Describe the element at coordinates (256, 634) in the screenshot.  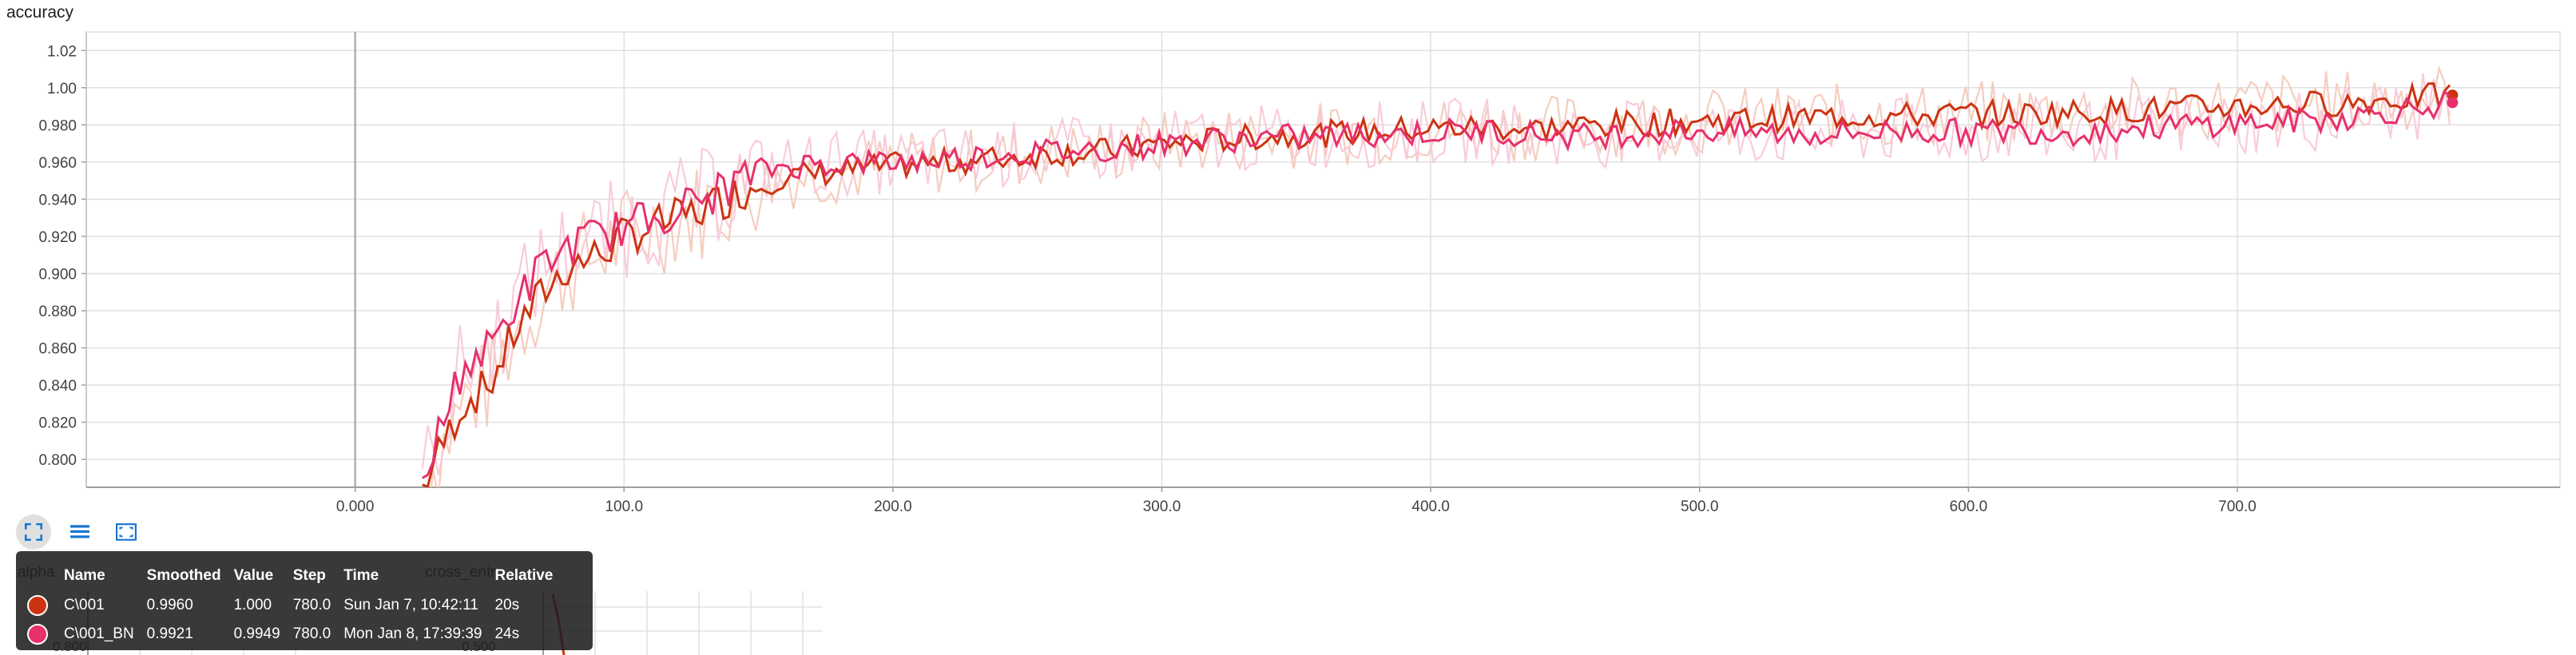
I see `tooltip-row-value: 0.9949` at that location.